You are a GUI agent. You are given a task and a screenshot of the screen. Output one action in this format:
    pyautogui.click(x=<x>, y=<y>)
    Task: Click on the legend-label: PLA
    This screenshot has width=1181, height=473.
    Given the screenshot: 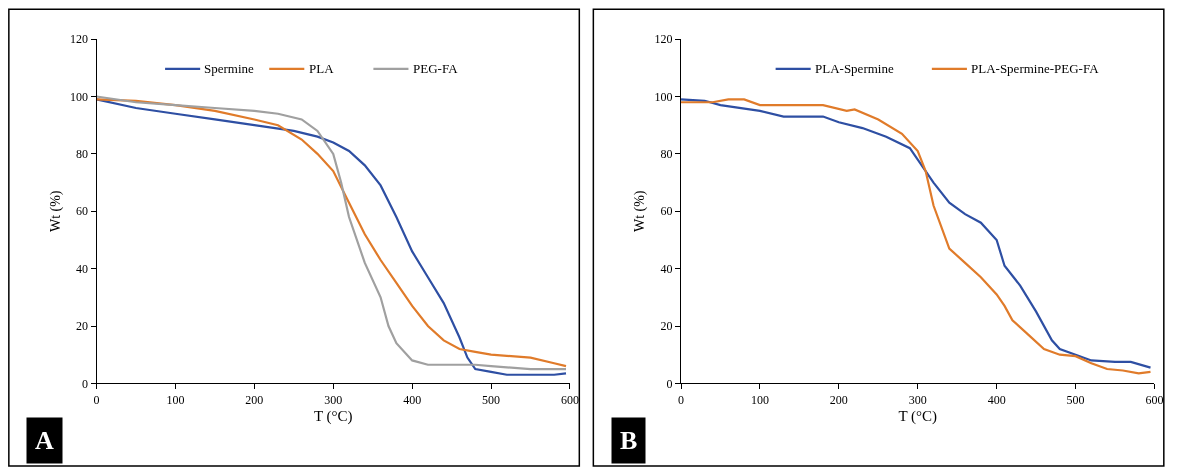 What is the action you would take?
    pyautogui.click(x=322, y=68)
    